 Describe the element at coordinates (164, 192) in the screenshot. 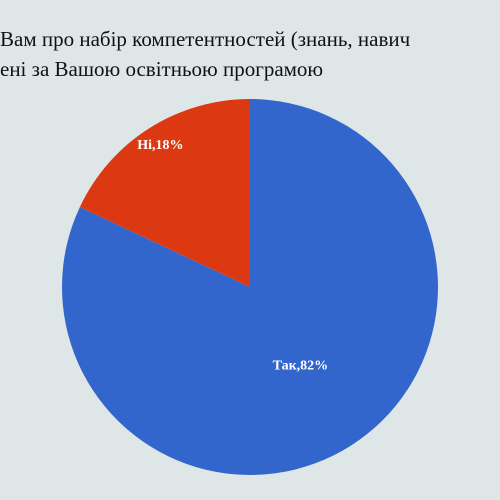

I see `pie-slice` at that location.